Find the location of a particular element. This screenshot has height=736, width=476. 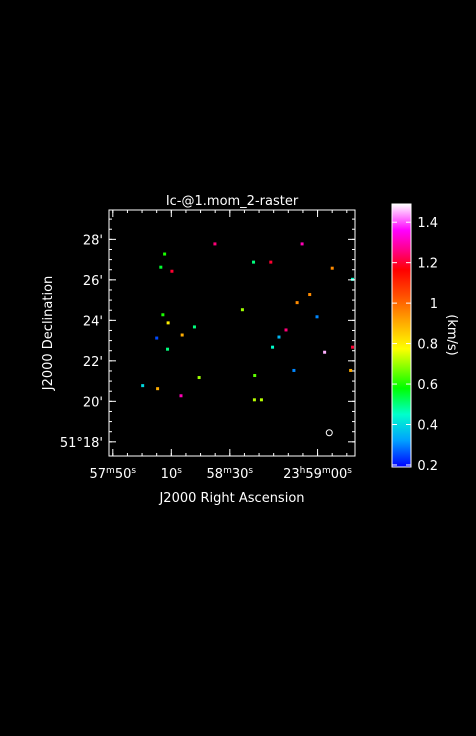

x-tick-label: 57m​50s​ is located at coordinates (113, 474).